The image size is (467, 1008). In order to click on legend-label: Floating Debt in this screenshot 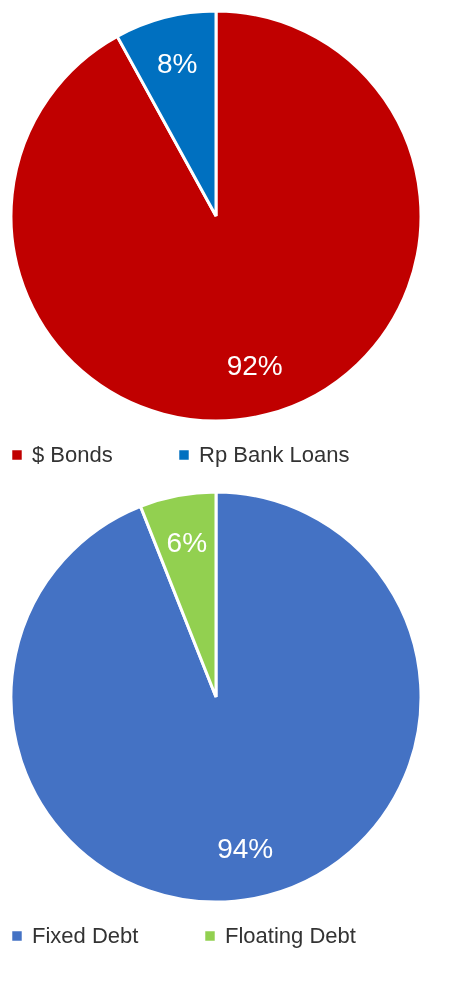, I will do `click(290, 935)`.